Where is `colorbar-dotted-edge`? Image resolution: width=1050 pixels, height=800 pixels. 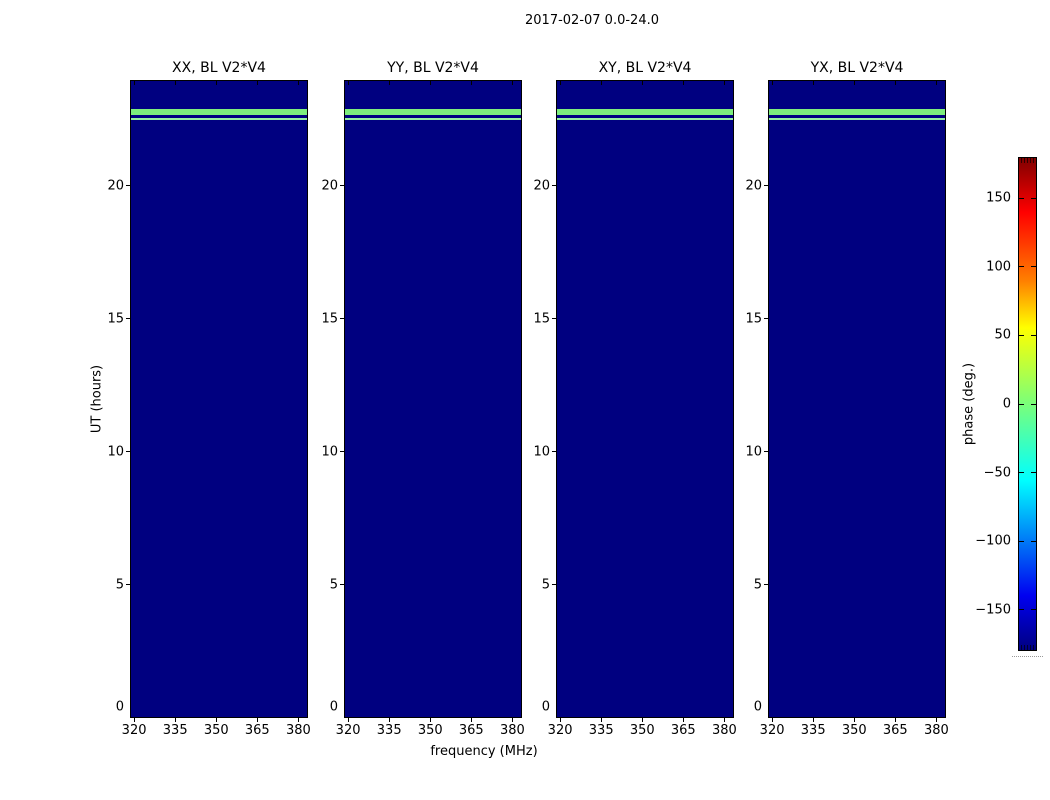
colorbar-dotted-edge is located at coordinates (1027, 656).